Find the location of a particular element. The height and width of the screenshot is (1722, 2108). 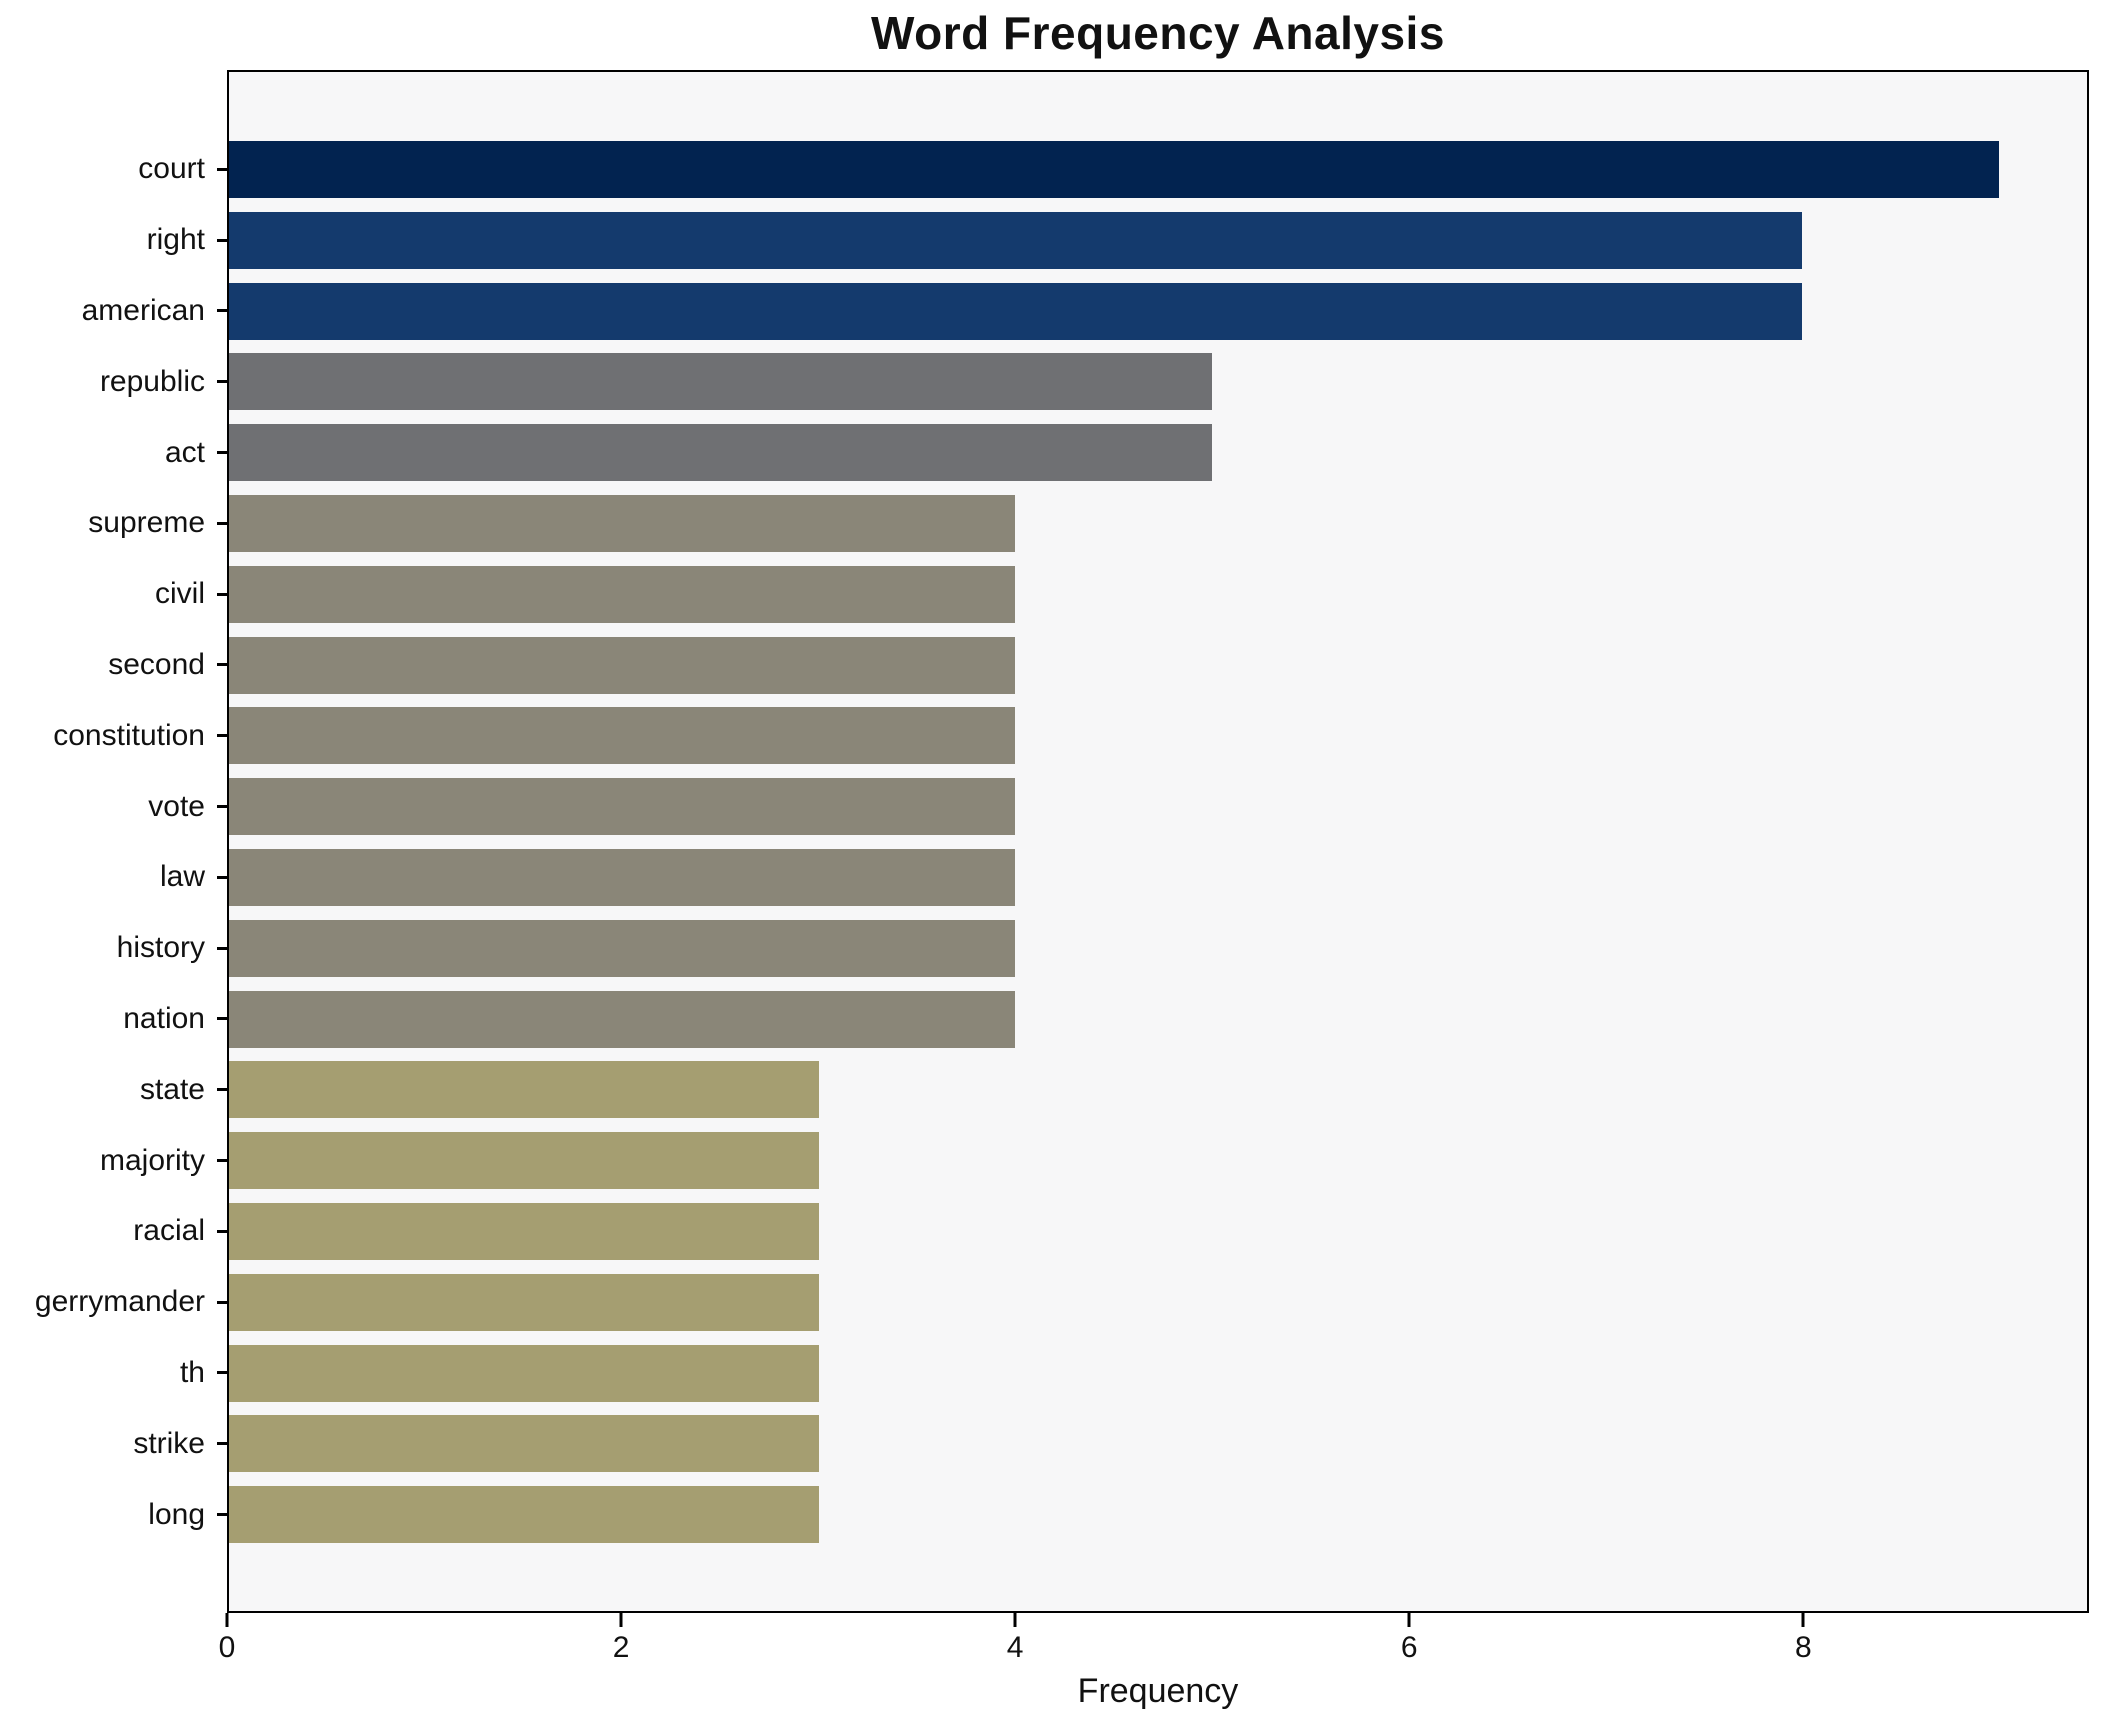

category-label: republic is located at coordinates (152, 381).